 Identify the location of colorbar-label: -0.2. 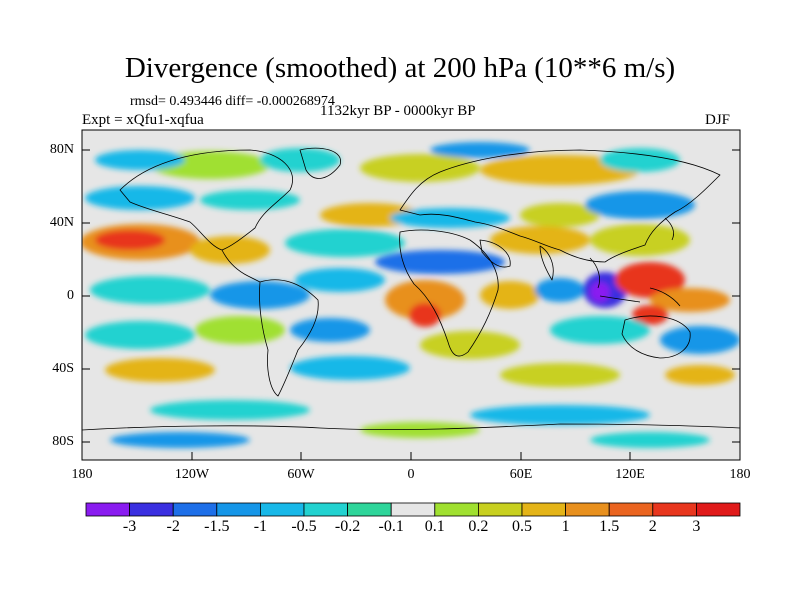
(347, 526).